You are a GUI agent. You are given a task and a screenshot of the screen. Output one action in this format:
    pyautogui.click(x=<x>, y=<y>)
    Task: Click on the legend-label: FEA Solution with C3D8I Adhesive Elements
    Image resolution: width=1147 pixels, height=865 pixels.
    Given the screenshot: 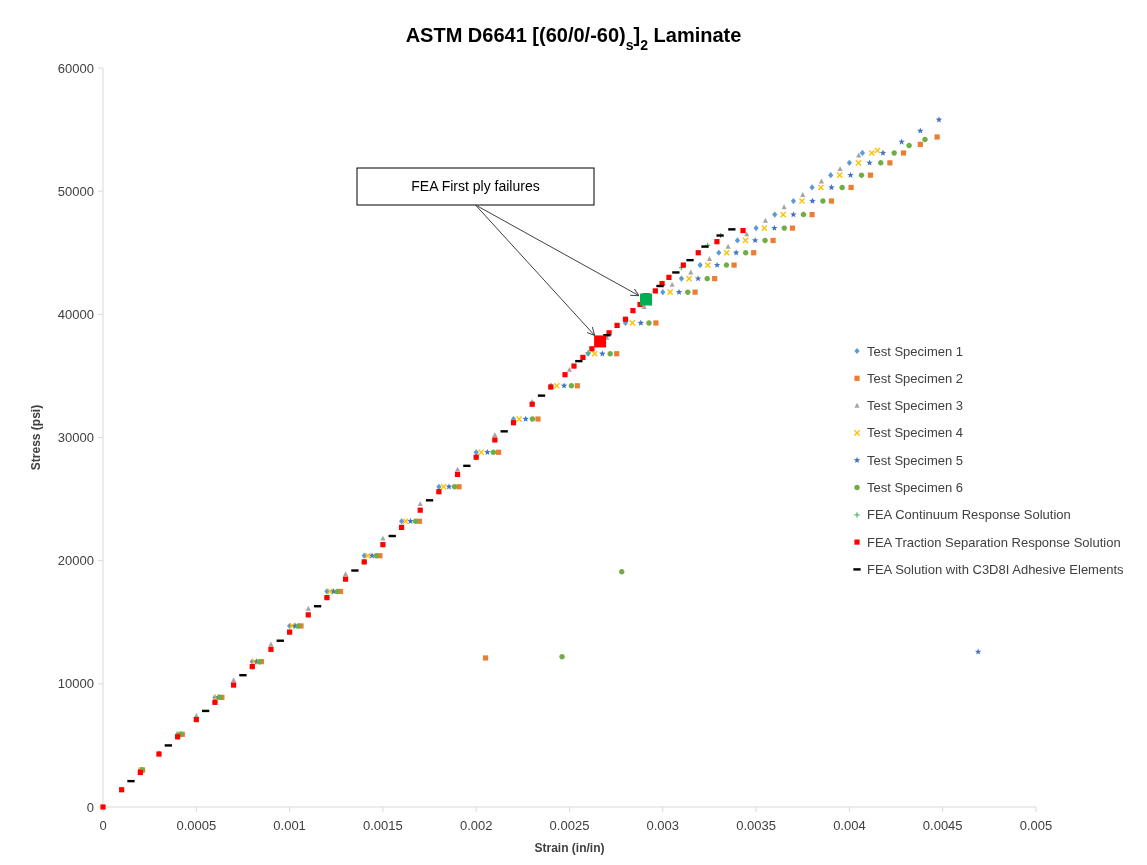 What is the action you would take?
    pyautogui.click(x=996, y=569)
    